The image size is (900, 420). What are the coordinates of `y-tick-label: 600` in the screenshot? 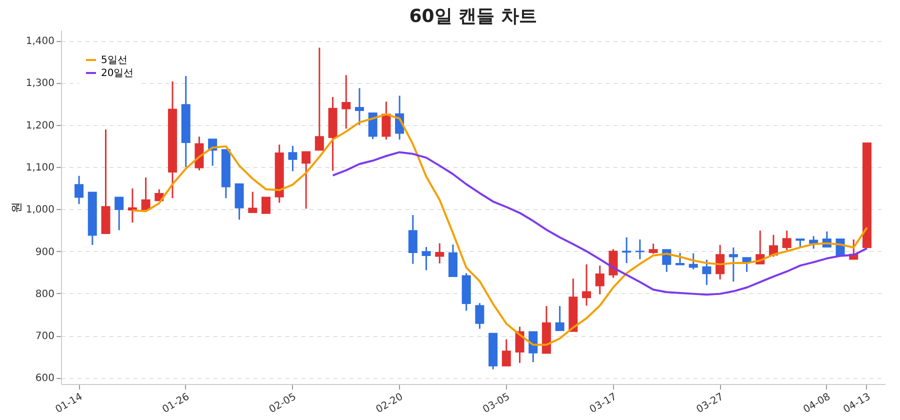 It's located at (44, 378).